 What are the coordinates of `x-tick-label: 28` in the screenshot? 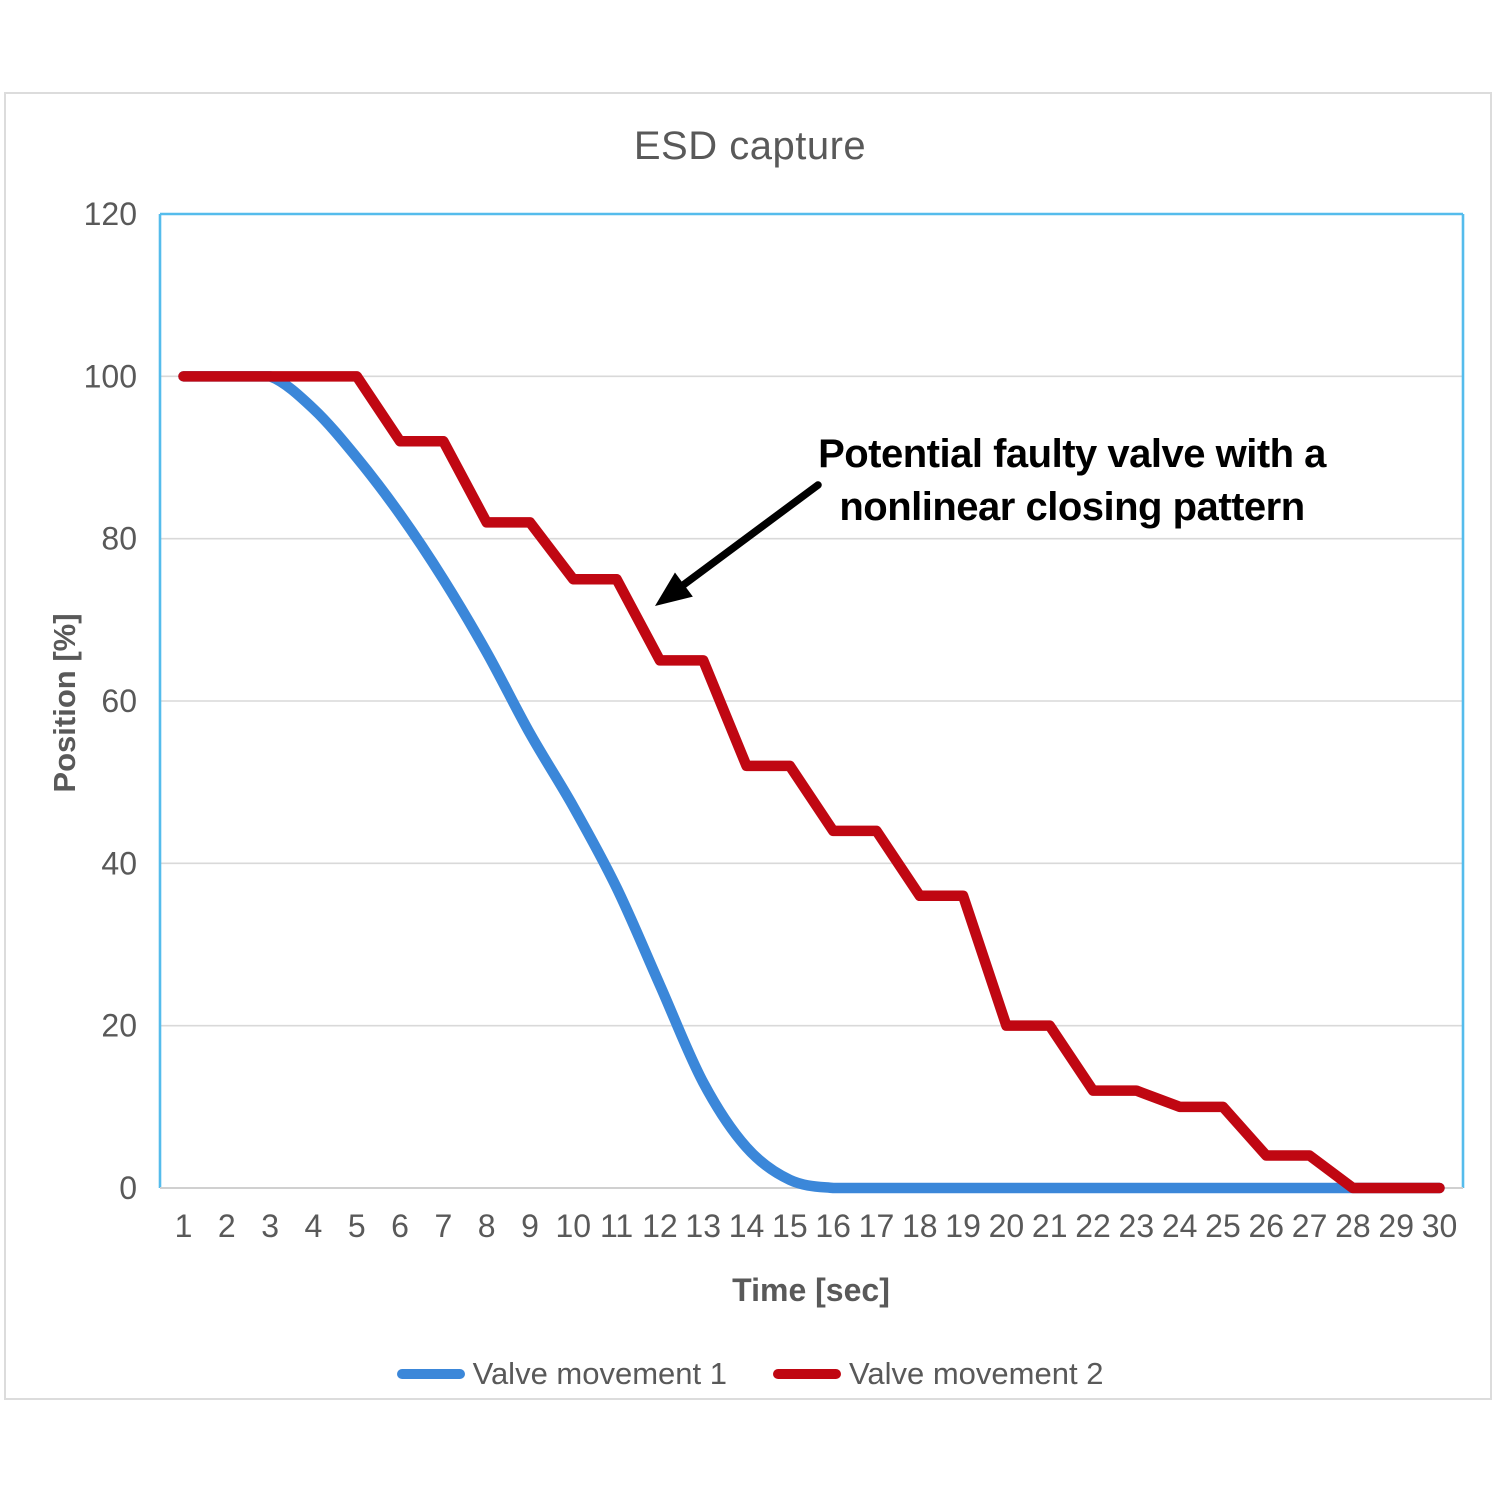 It's located at (1353, 1226).